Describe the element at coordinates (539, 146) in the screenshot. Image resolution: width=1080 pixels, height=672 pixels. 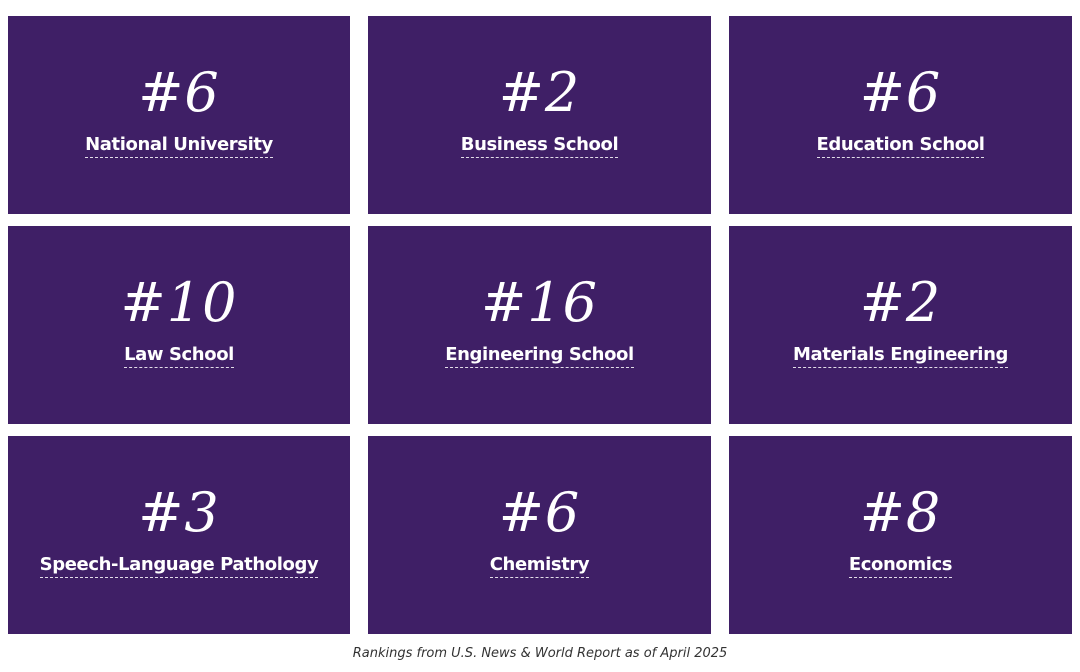
I see `ranking-label-link: Business School` at that location.